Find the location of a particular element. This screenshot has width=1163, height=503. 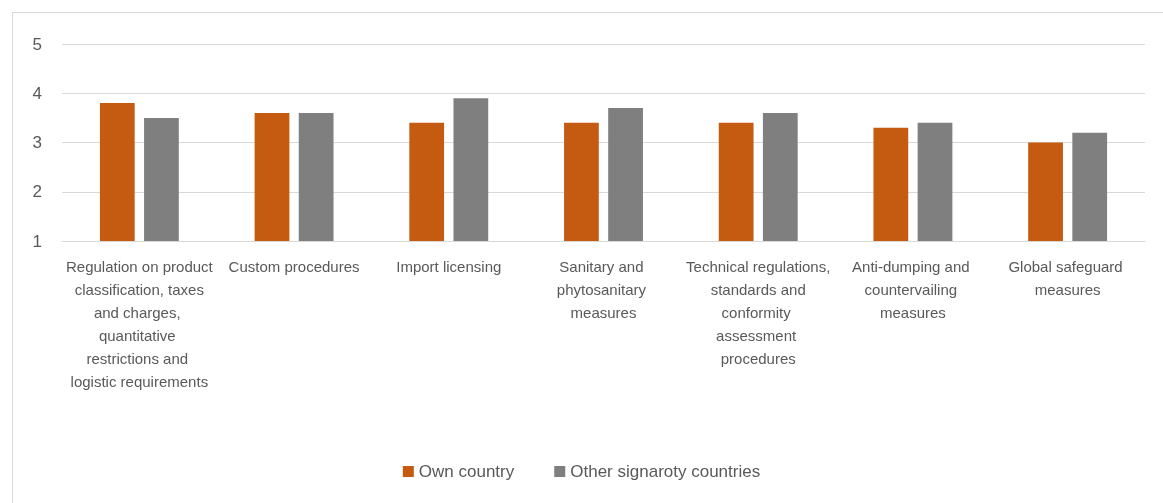

y-tick-label: 2 is located at coordinates (37, 192).